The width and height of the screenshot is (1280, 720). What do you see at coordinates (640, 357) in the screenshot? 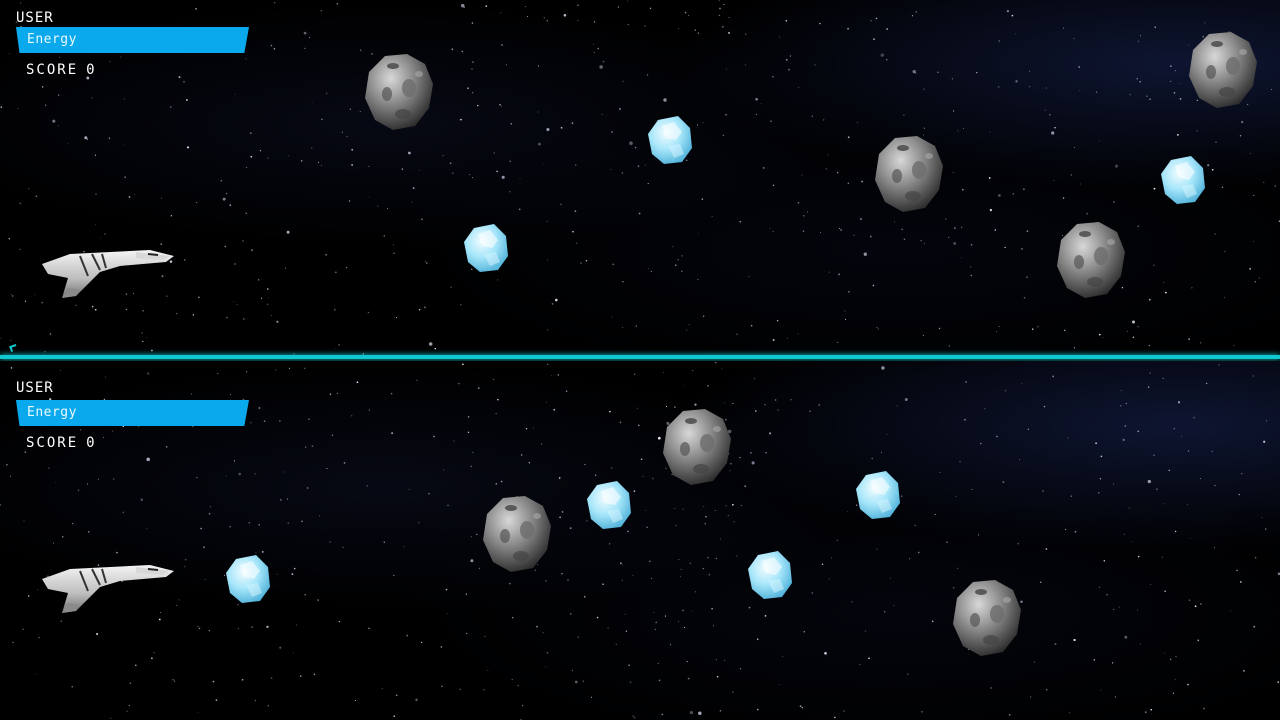
I see `split-screen-divider` at bounding box center [640, 357].